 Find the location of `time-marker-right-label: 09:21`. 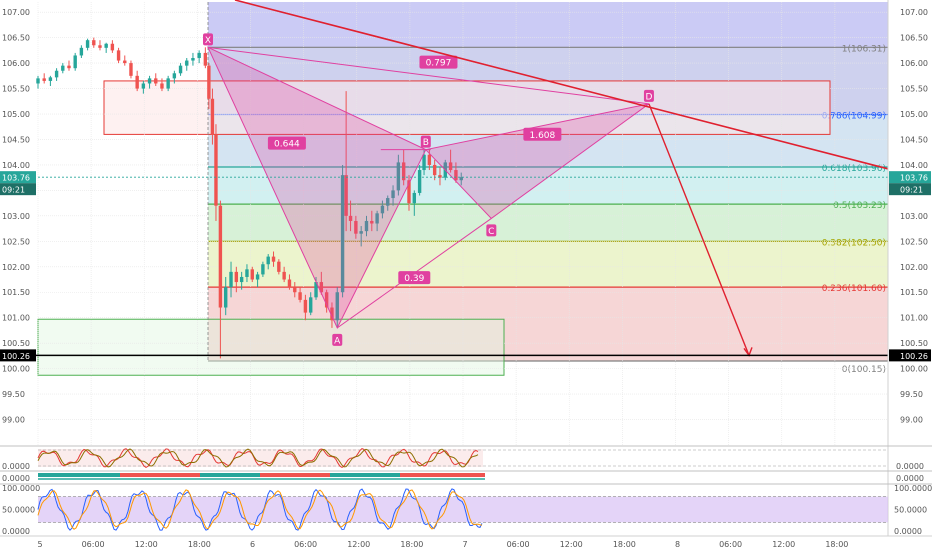

time-marker-right-label: 09:21 is located at coordinates (911, 190).